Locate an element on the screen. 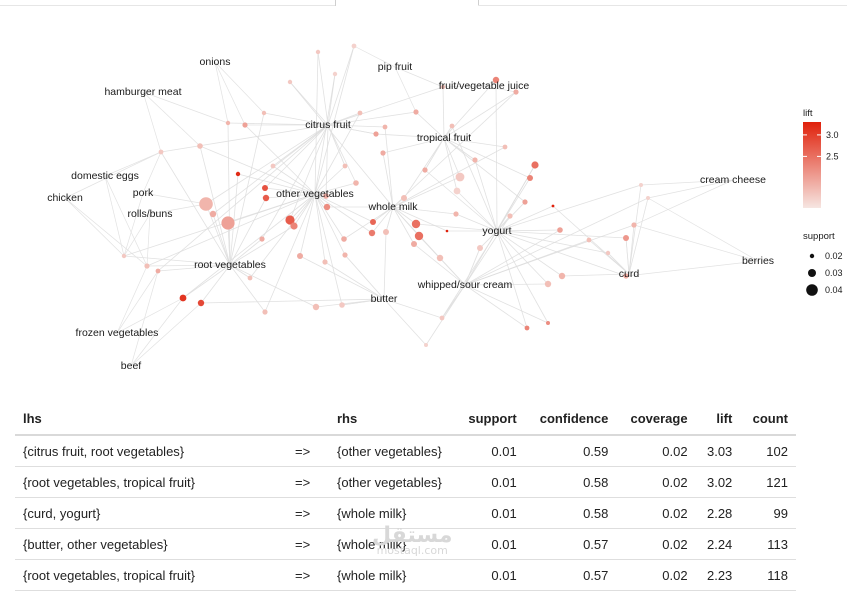  item-label: other vegetables is located at coordinates (315, 194).